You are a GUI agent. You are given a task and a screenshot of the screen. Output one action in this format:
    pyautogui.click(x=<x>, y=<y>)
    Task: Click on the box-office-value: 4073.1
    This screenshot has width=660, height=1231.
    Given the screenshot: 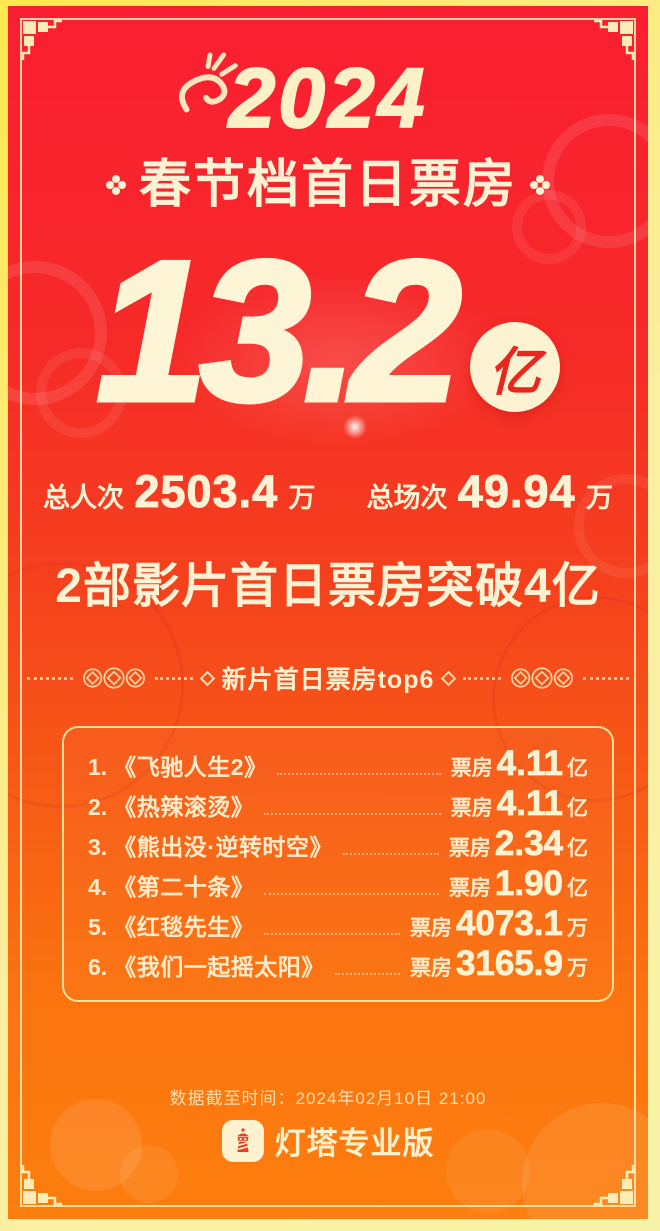 What is the action you would take?
    pyautogui.click(x=509, y=924)
    